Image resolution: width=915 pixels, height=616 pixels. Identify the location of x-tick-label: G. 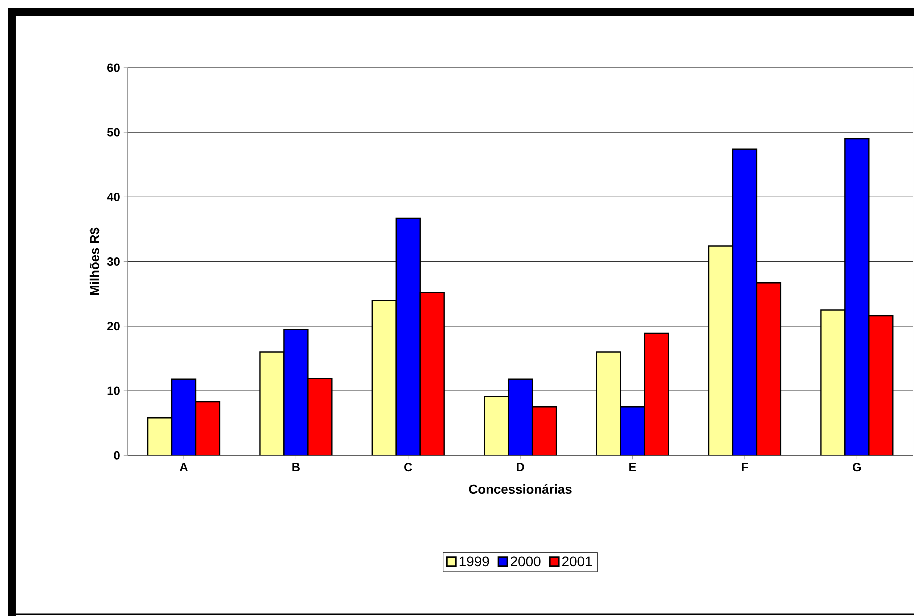
(857, 467).